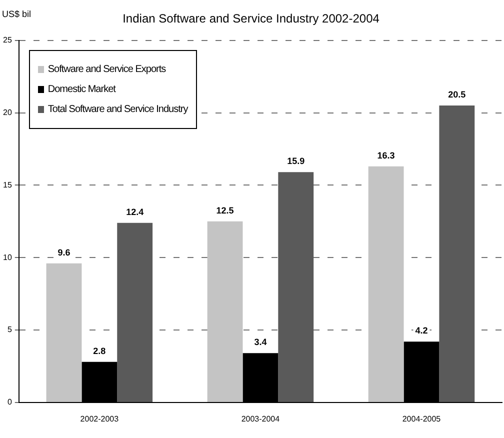 This screenshot has height=438, width=504. Describe the element at coordinates (251, 19) in the screenshot. I see `chart-title: Indian Software and Service Industry 2002-2004` at that location.